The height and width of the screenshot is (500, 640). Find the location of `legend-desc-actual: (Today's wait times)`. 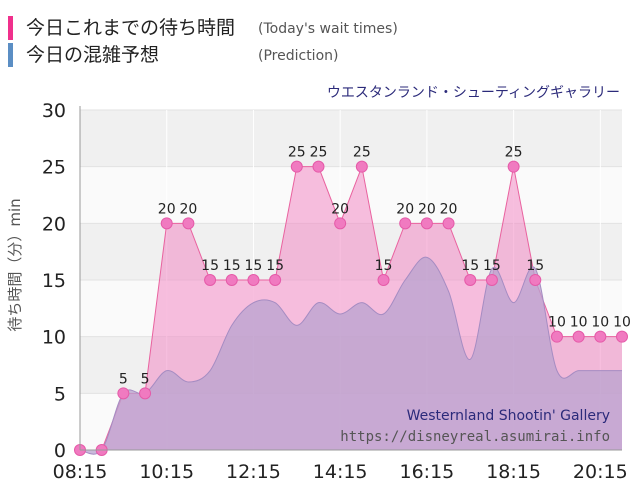

legend-desc-actual: (Today's wait times) is located at coordinates (328, 29).